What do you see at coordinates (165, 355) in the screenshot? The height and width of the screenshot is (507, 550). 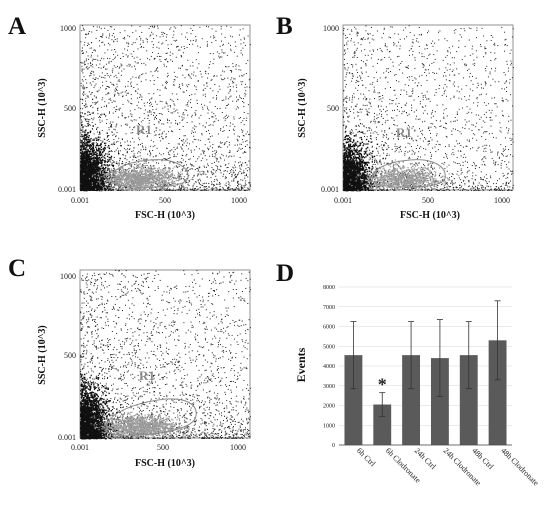 I see `scatter-dots-c` at bounding box center [165, 355].